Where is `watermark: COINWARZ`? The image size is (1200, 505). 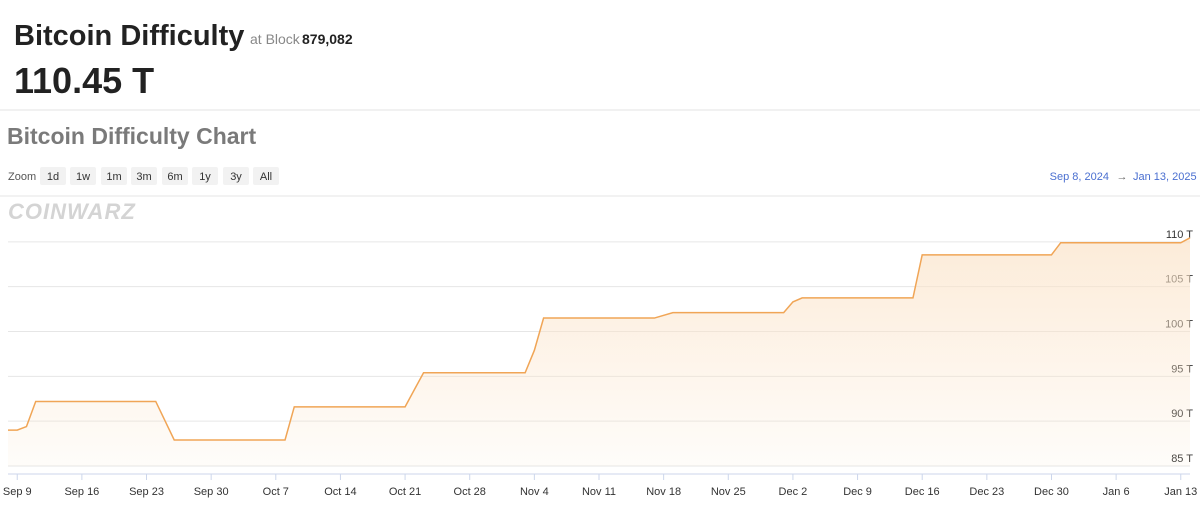 watermark: COINWARZ is located at coordinates (72, 211).